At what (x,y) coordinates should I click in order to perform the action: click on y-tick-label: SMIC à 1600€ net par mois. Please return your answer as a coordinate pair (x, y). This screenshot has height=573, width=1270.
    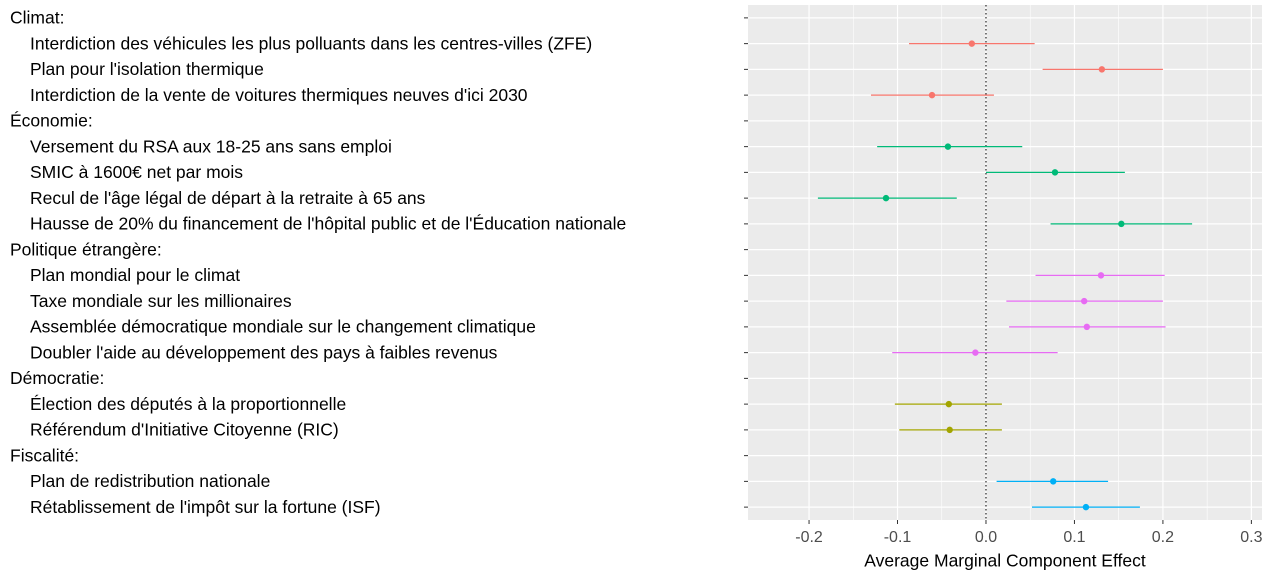
    Looking at the image, I should click on (136, 172).